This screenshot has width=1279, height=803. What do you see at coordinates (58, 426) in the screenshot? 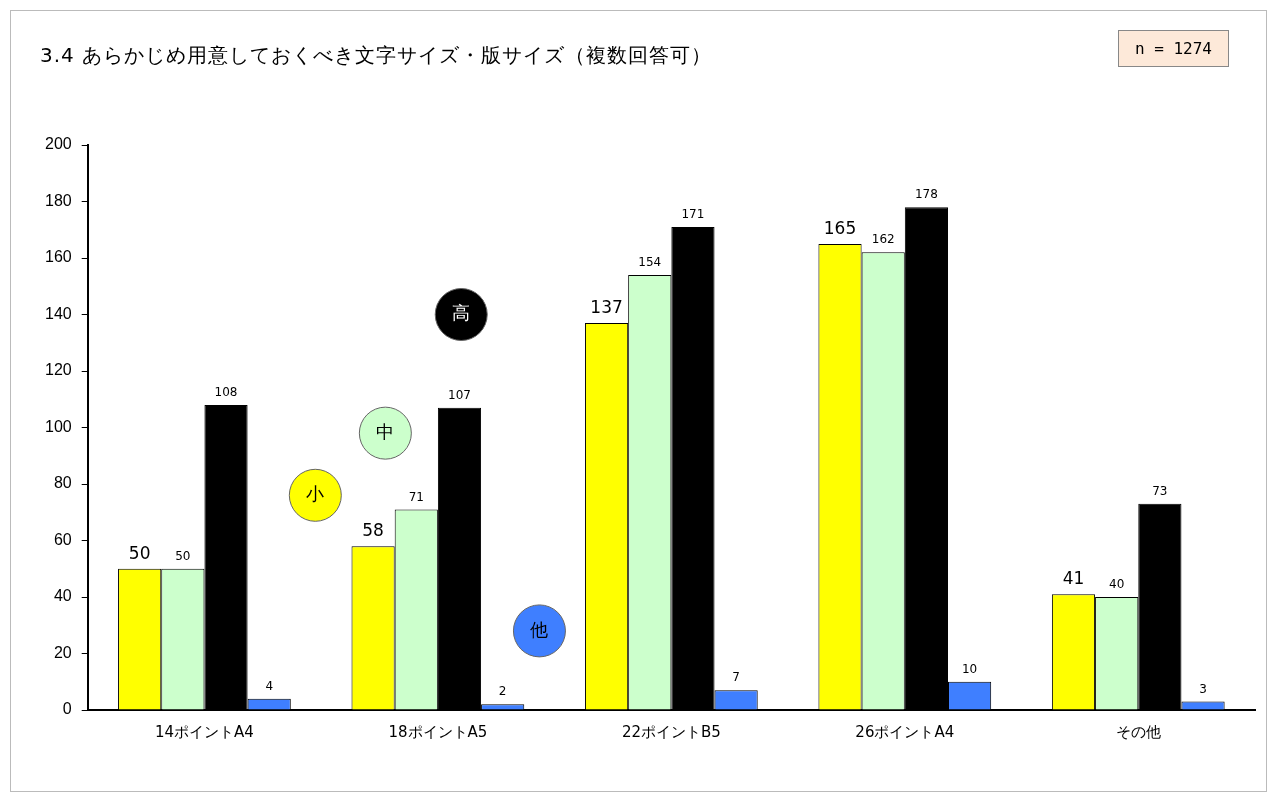
I see `y-tick-label: 100` at bounding box center [58, 426].